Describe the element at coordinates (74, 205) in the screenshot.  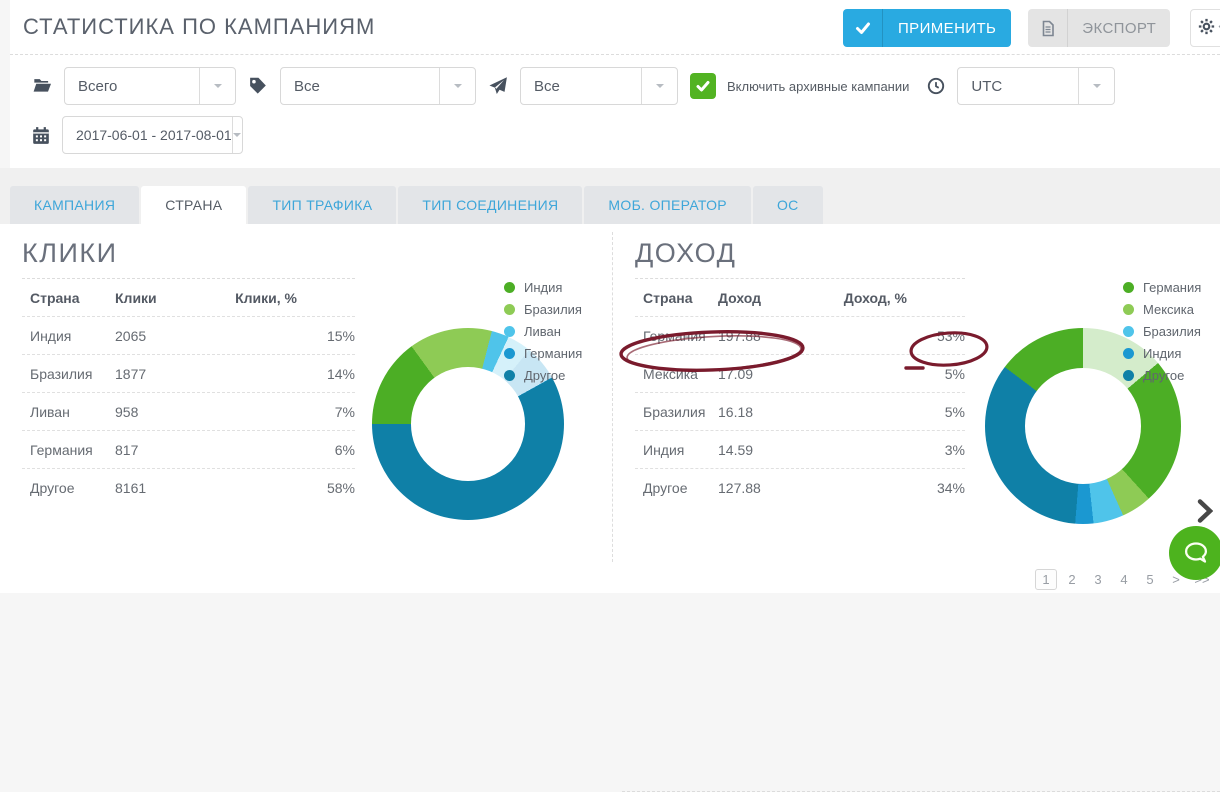
I see `tab-campaign: КАМПАНИЯ` at that location.